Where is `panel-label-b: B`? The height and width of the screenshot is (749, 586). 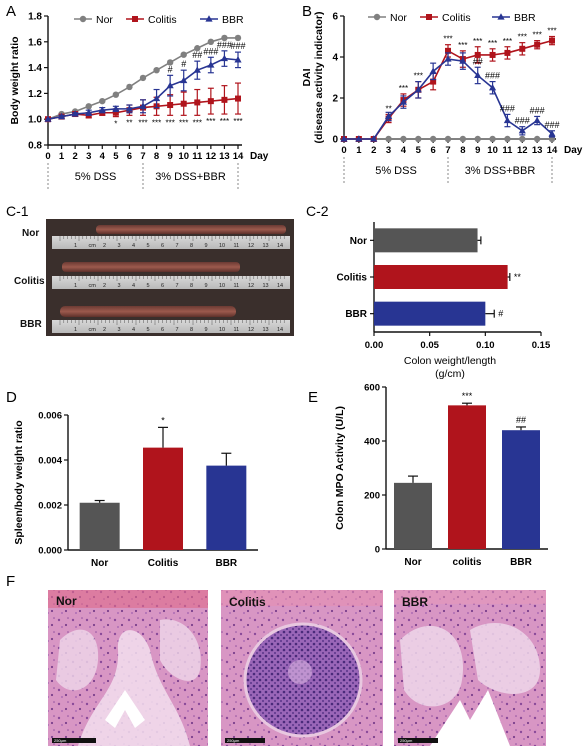
panel-label-b: B is located at coordinates (307, 11).